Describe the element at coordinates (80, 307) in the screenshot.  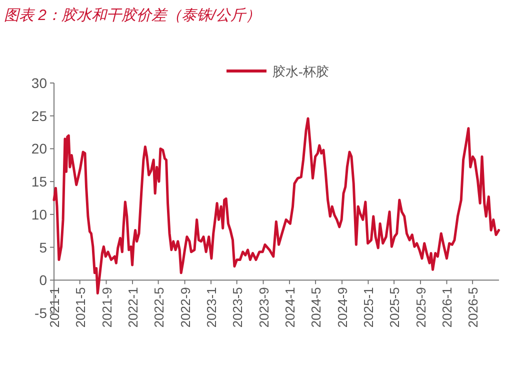
I see `x-tick-label: 2021-5` at that location.